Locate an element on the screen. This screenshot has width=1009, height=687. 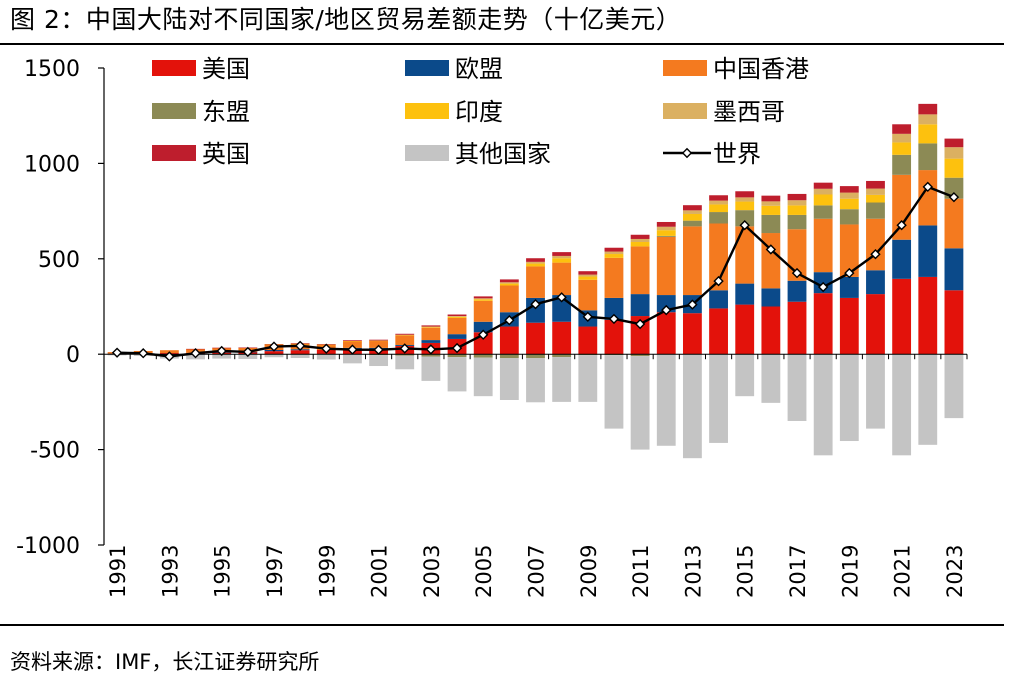
x-tick-label-2021: 2021 is located at coordinates (903, 571).